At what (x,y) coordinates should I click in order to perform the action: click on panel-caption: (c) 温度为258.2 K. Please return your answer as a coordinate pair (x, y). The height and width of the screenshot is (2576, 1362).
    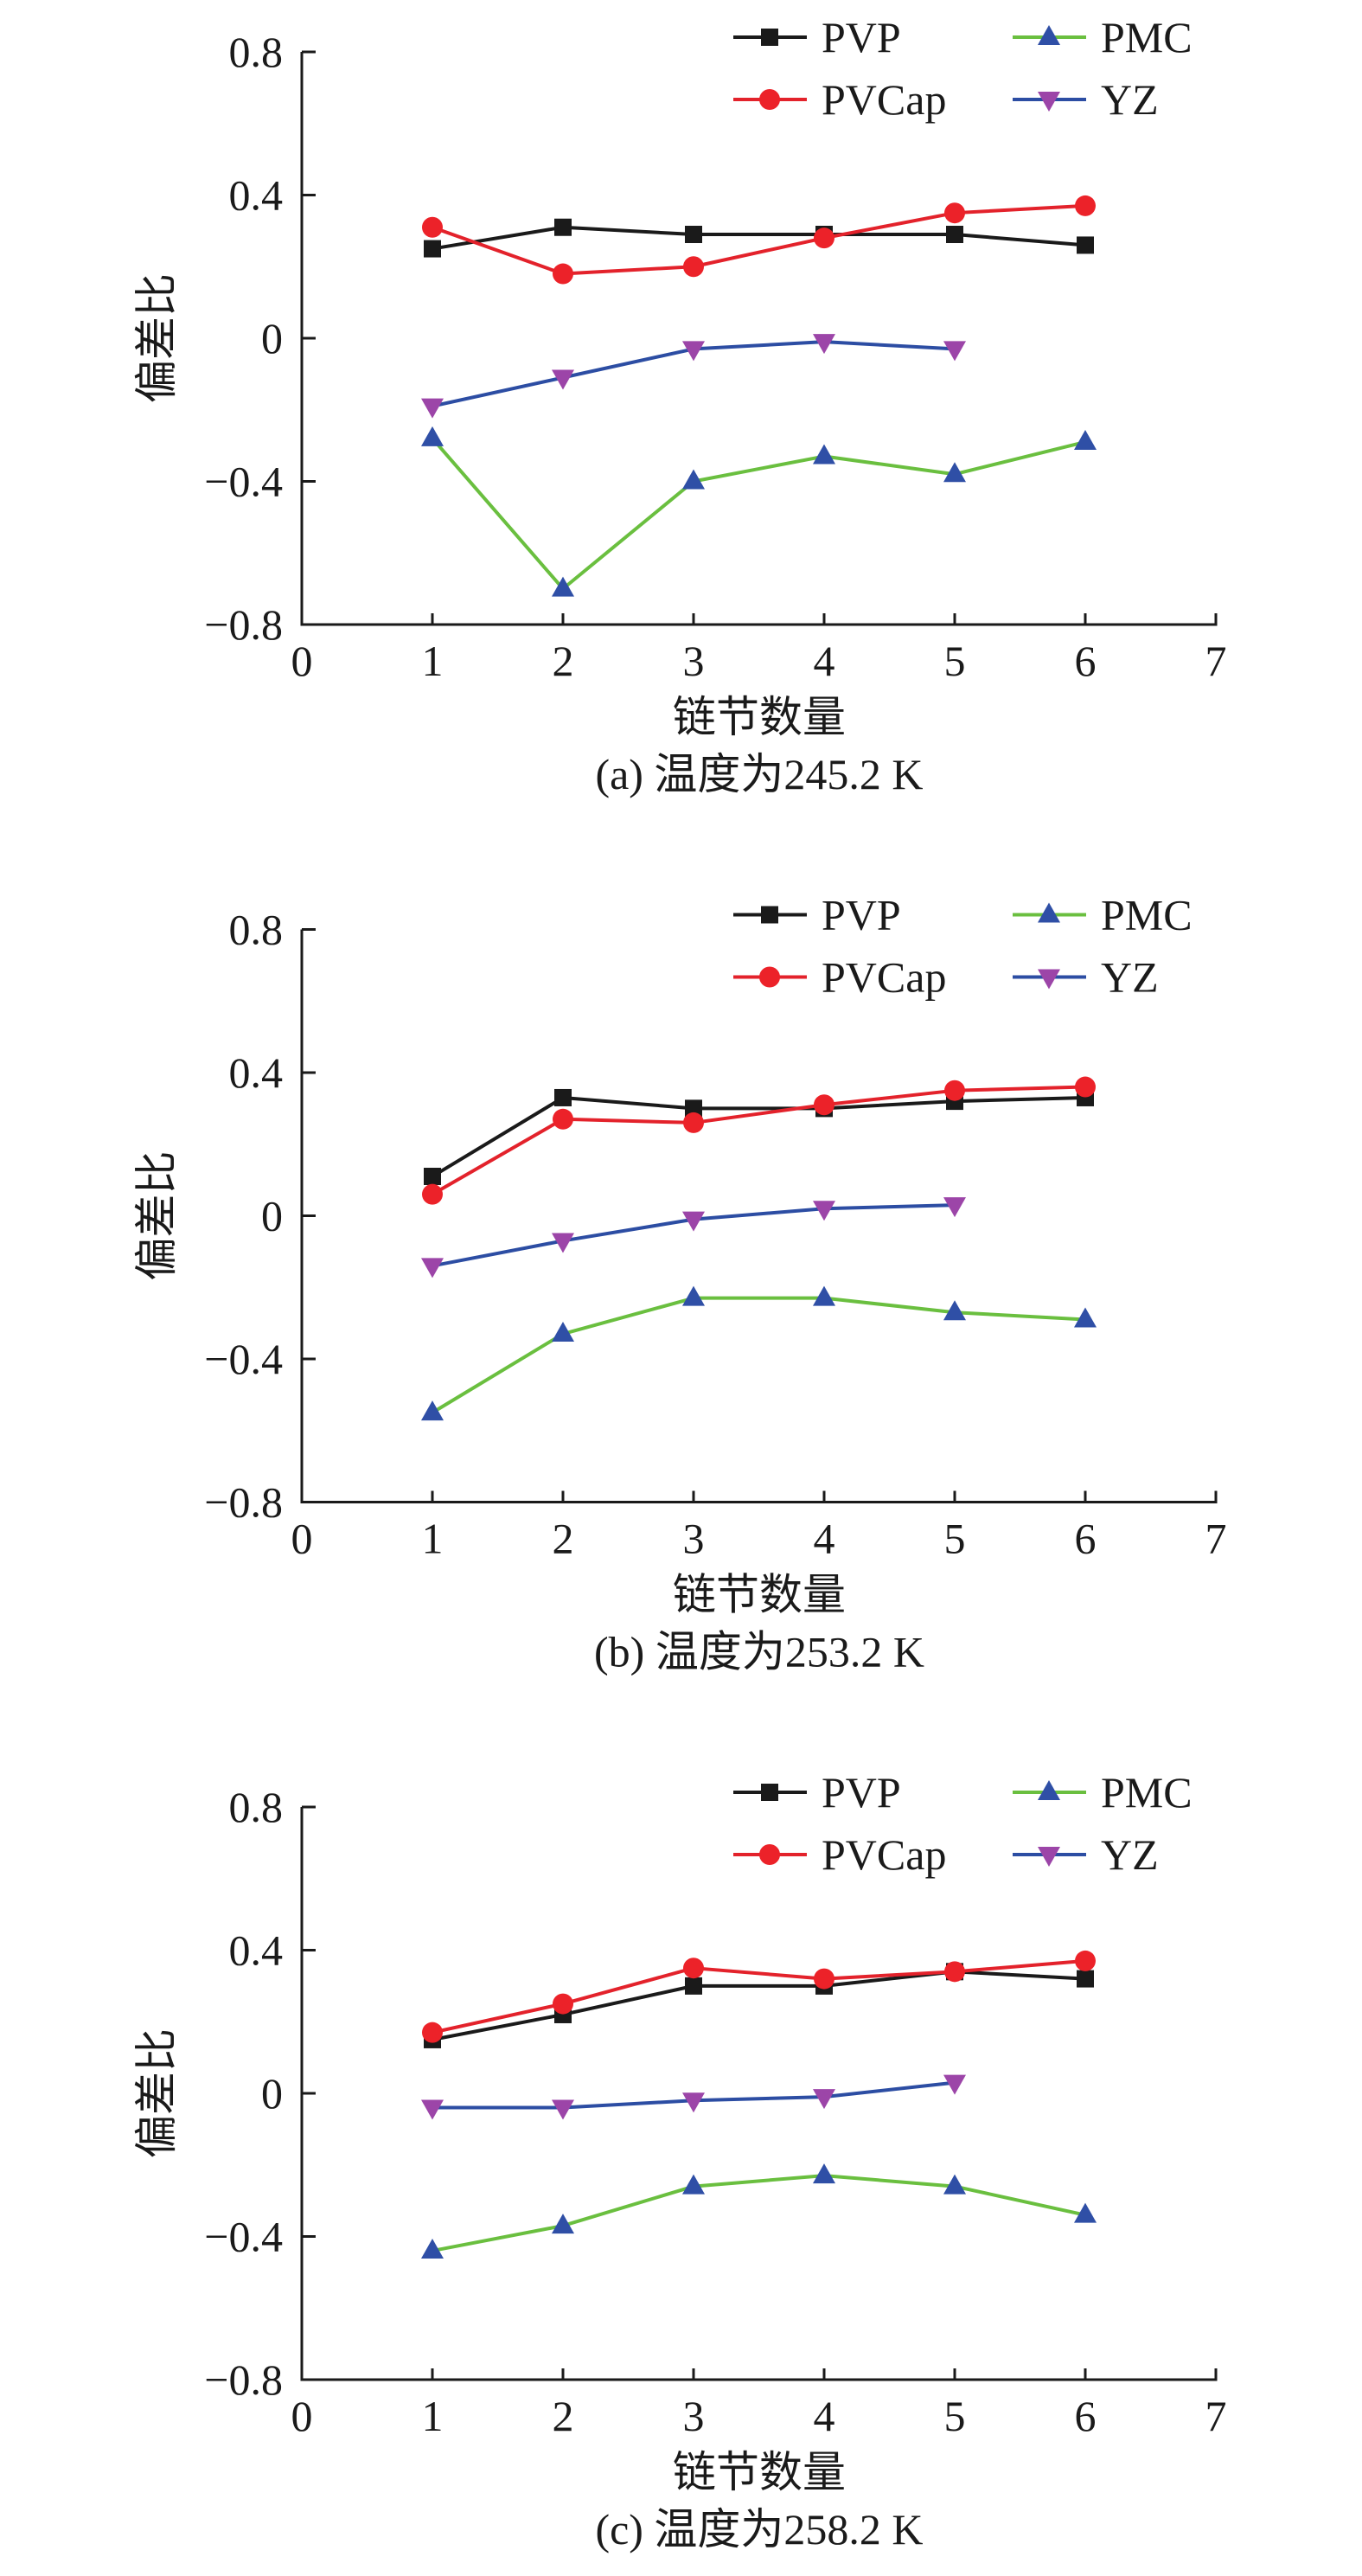
    Looking at the image, I should click on (759, 2529).